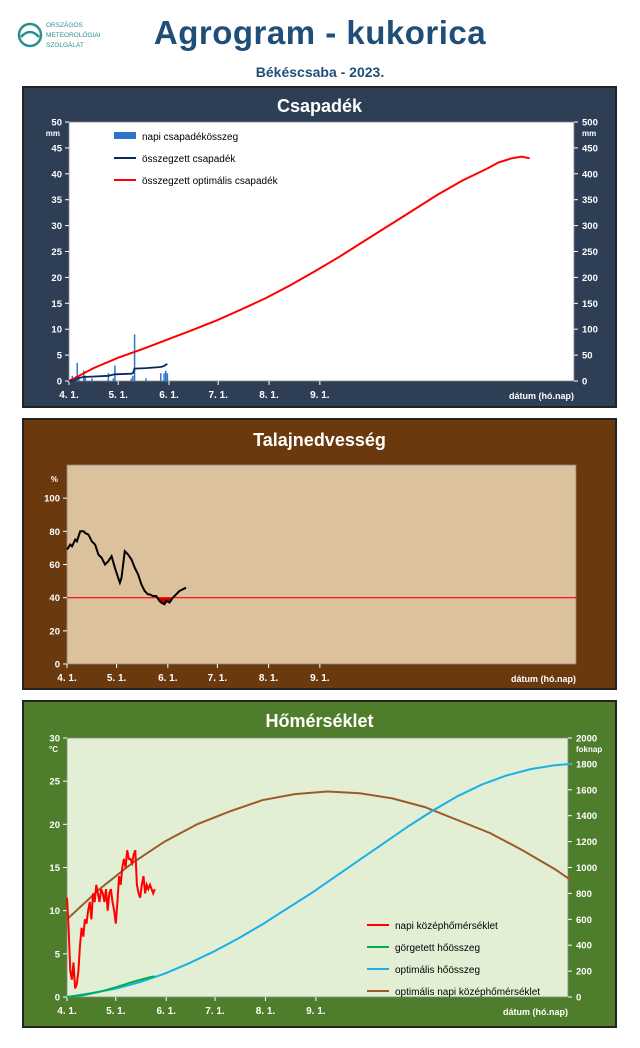  What do you see at coordinates (56, 148) in the screenshot?
I see `y-left-tick-label: 45` at bounding box center [56, 148].